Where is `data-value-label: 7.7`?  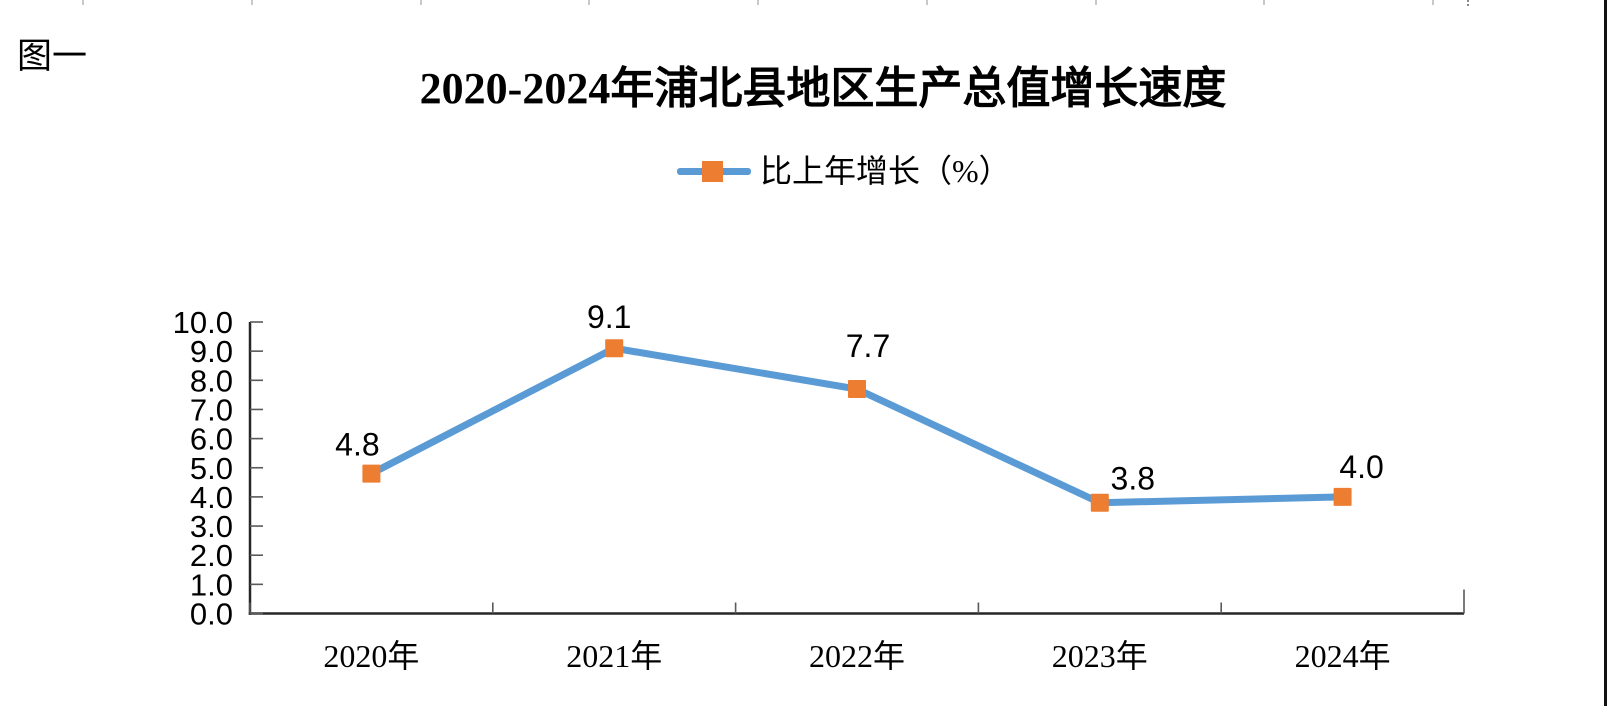 data-value-label: 7.7 is located at coordinates (868, 346).